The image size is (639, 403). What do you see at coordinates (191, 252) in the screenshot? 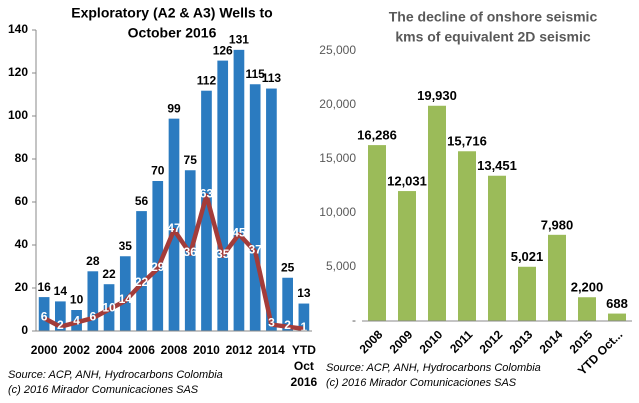
I see `line-value-label: 36` at bounding box center [191, 252].